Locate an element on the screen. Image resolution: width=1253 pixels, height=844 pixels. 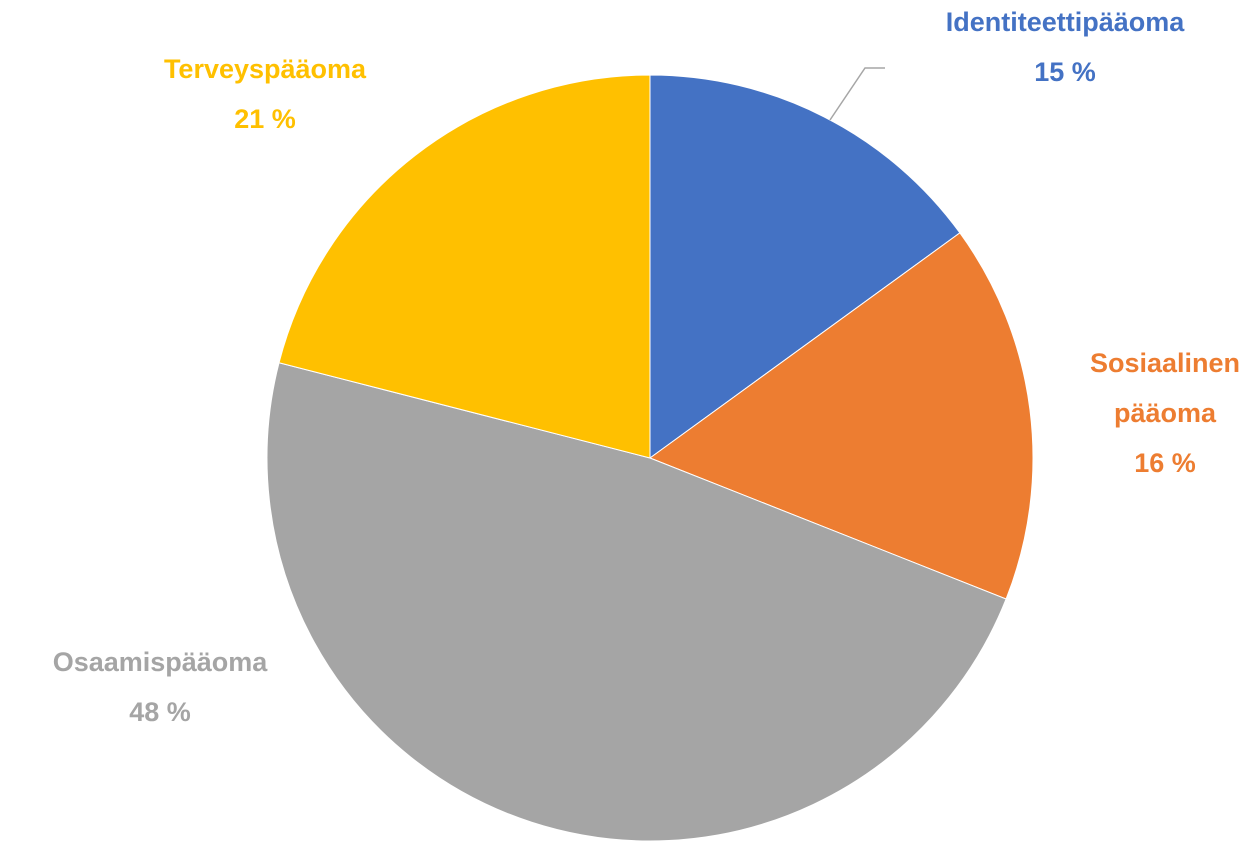
data-label: Osaamispääoma 48 % is located at coordinates (160, 687).